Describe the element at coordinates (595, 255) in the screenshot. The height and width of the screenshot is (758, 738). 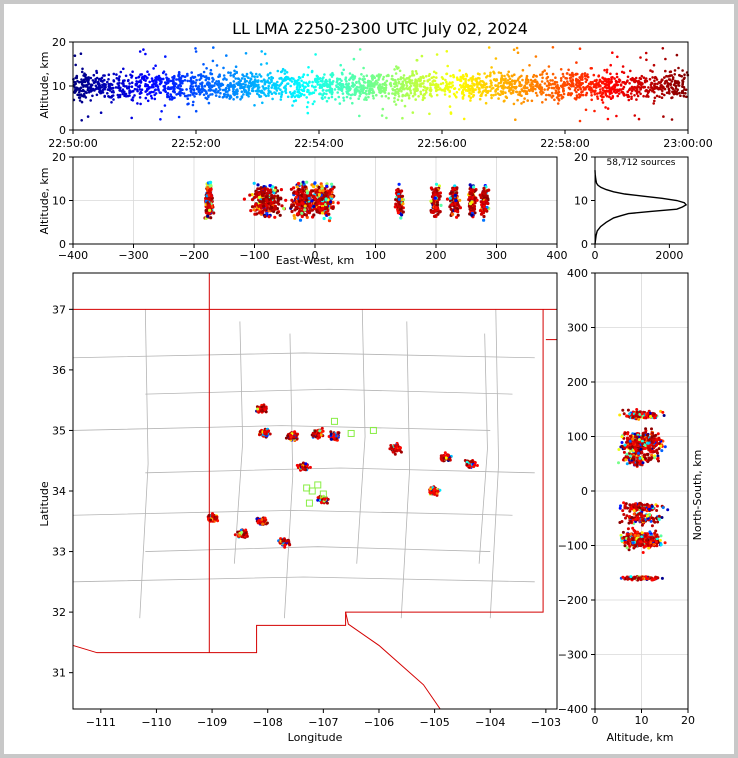
I see `x-tick-label: 0` at that location.